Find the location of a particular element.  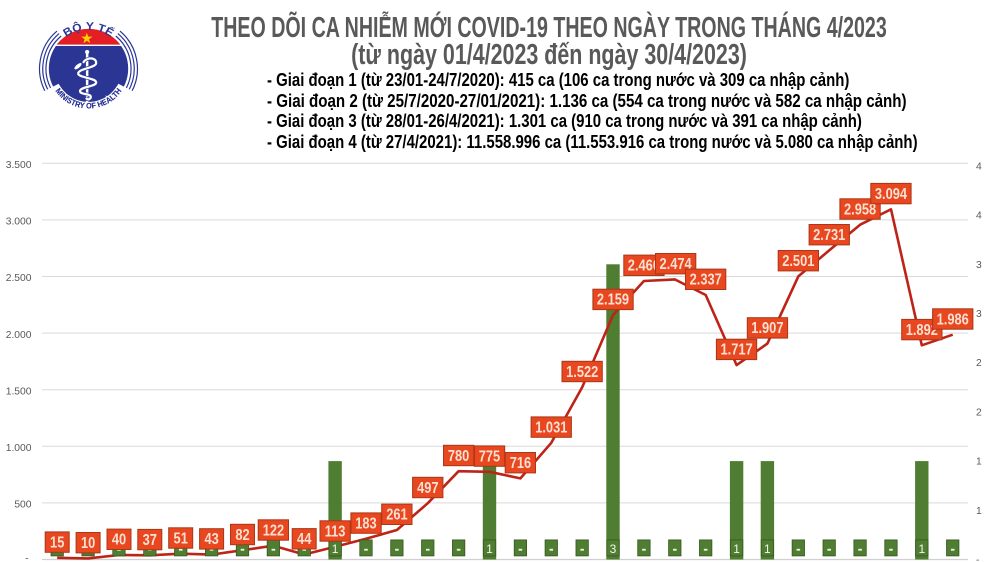

svg-text: 183 is located at coordinates (365, 523).